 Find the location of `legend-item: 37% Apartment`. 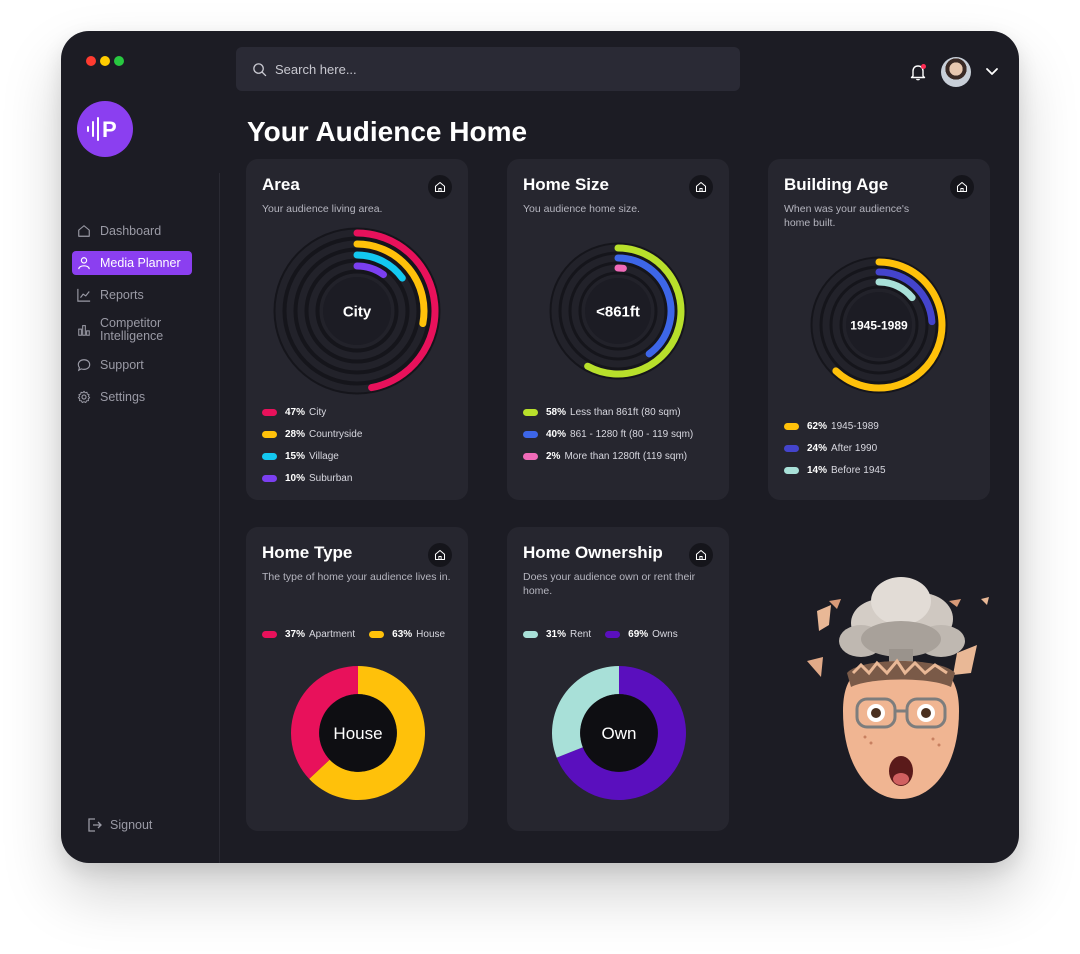

legend-item: 37% Apartment is located at coordinates (308, 634).